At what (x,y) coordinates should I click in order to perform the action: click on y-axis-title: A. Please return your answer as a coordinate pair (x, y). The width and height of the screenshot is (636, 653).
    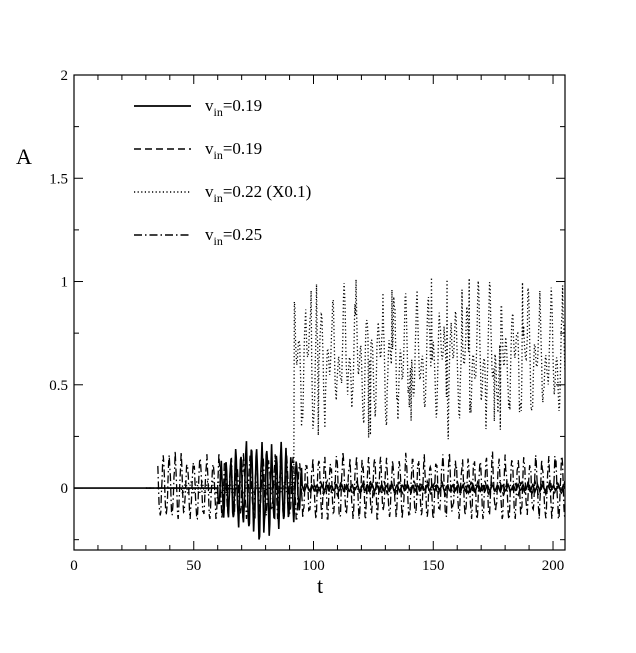
    Looking at the image, I should click on (24, 156).